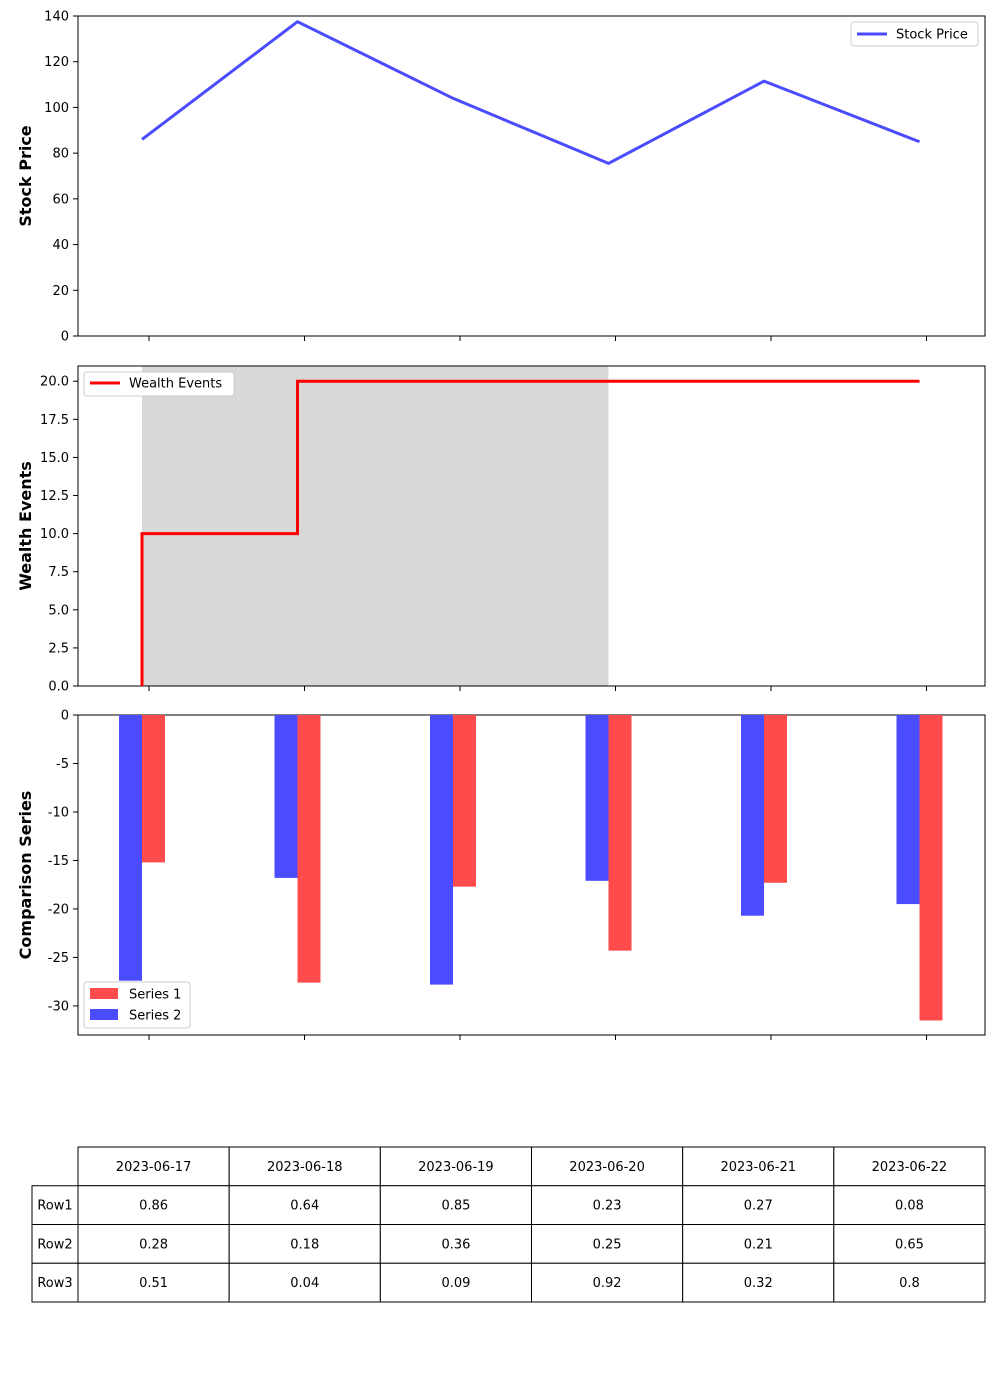 The width and height of the screenshot is (1000, 1400). What do you see at coordinates (909, 1244) in the screenshot?
I see `table-cell-value: 0.65` at bounding box center [909, 1244].